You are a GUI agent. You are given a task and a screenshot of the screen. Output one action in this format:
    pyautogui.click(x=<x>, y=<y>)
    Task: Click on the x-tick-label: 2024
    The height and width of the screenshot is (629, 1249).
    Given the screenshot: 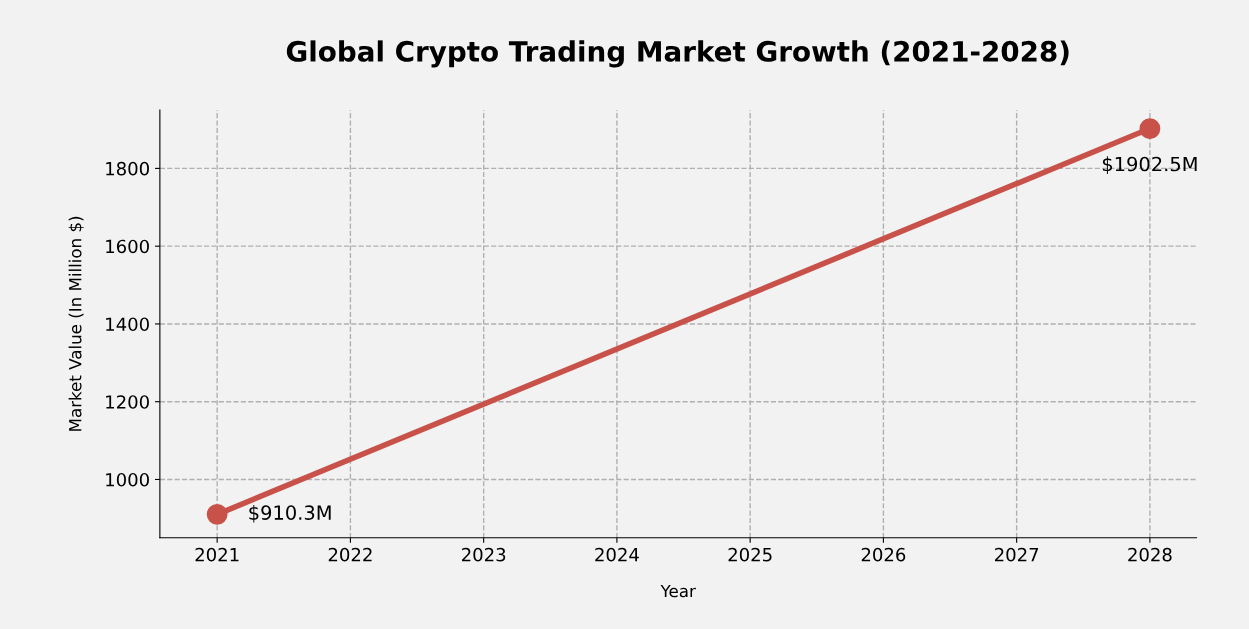 What is the action you would take?
    pyautogui.click(x=617, y=554)
    